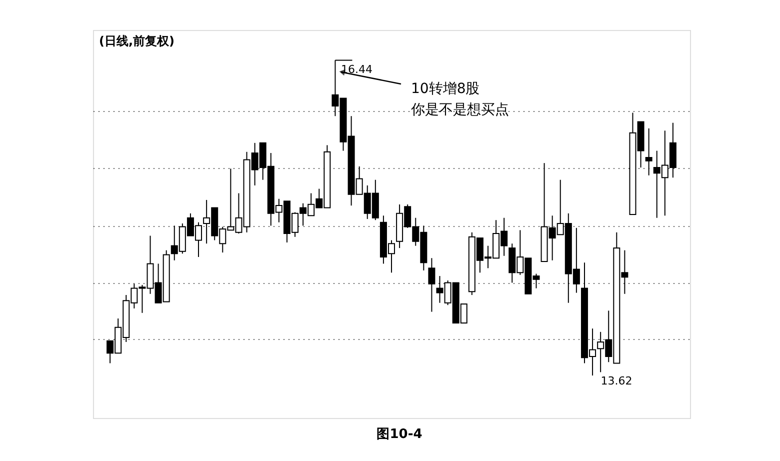 The height and width of the screenshot is (461, 780). What do you see at coordinates (616, 381) in the screenshot?
I see `annotation: 13.62` at bounding box center [616, 381].